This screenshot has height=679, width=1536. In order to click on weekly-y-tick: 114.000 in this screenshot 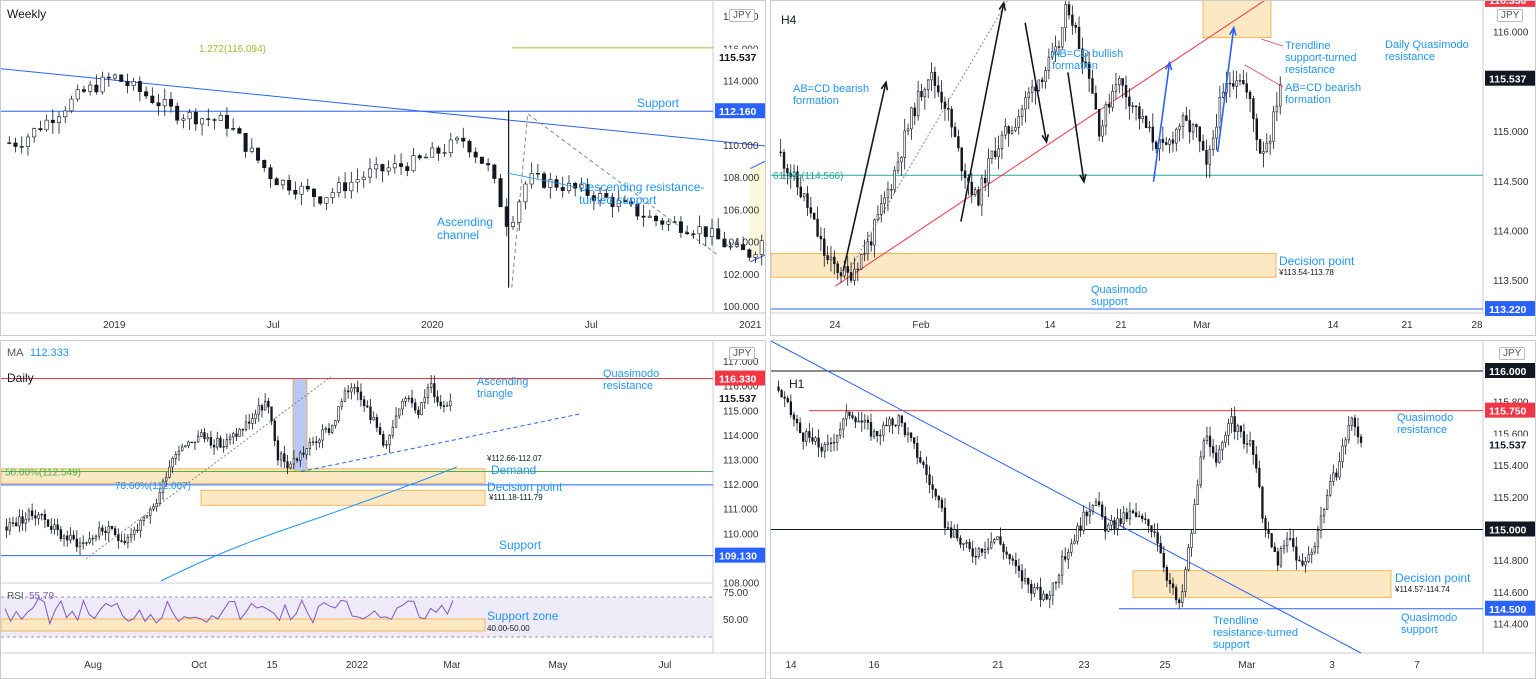, I will do `click(741, 82)`.